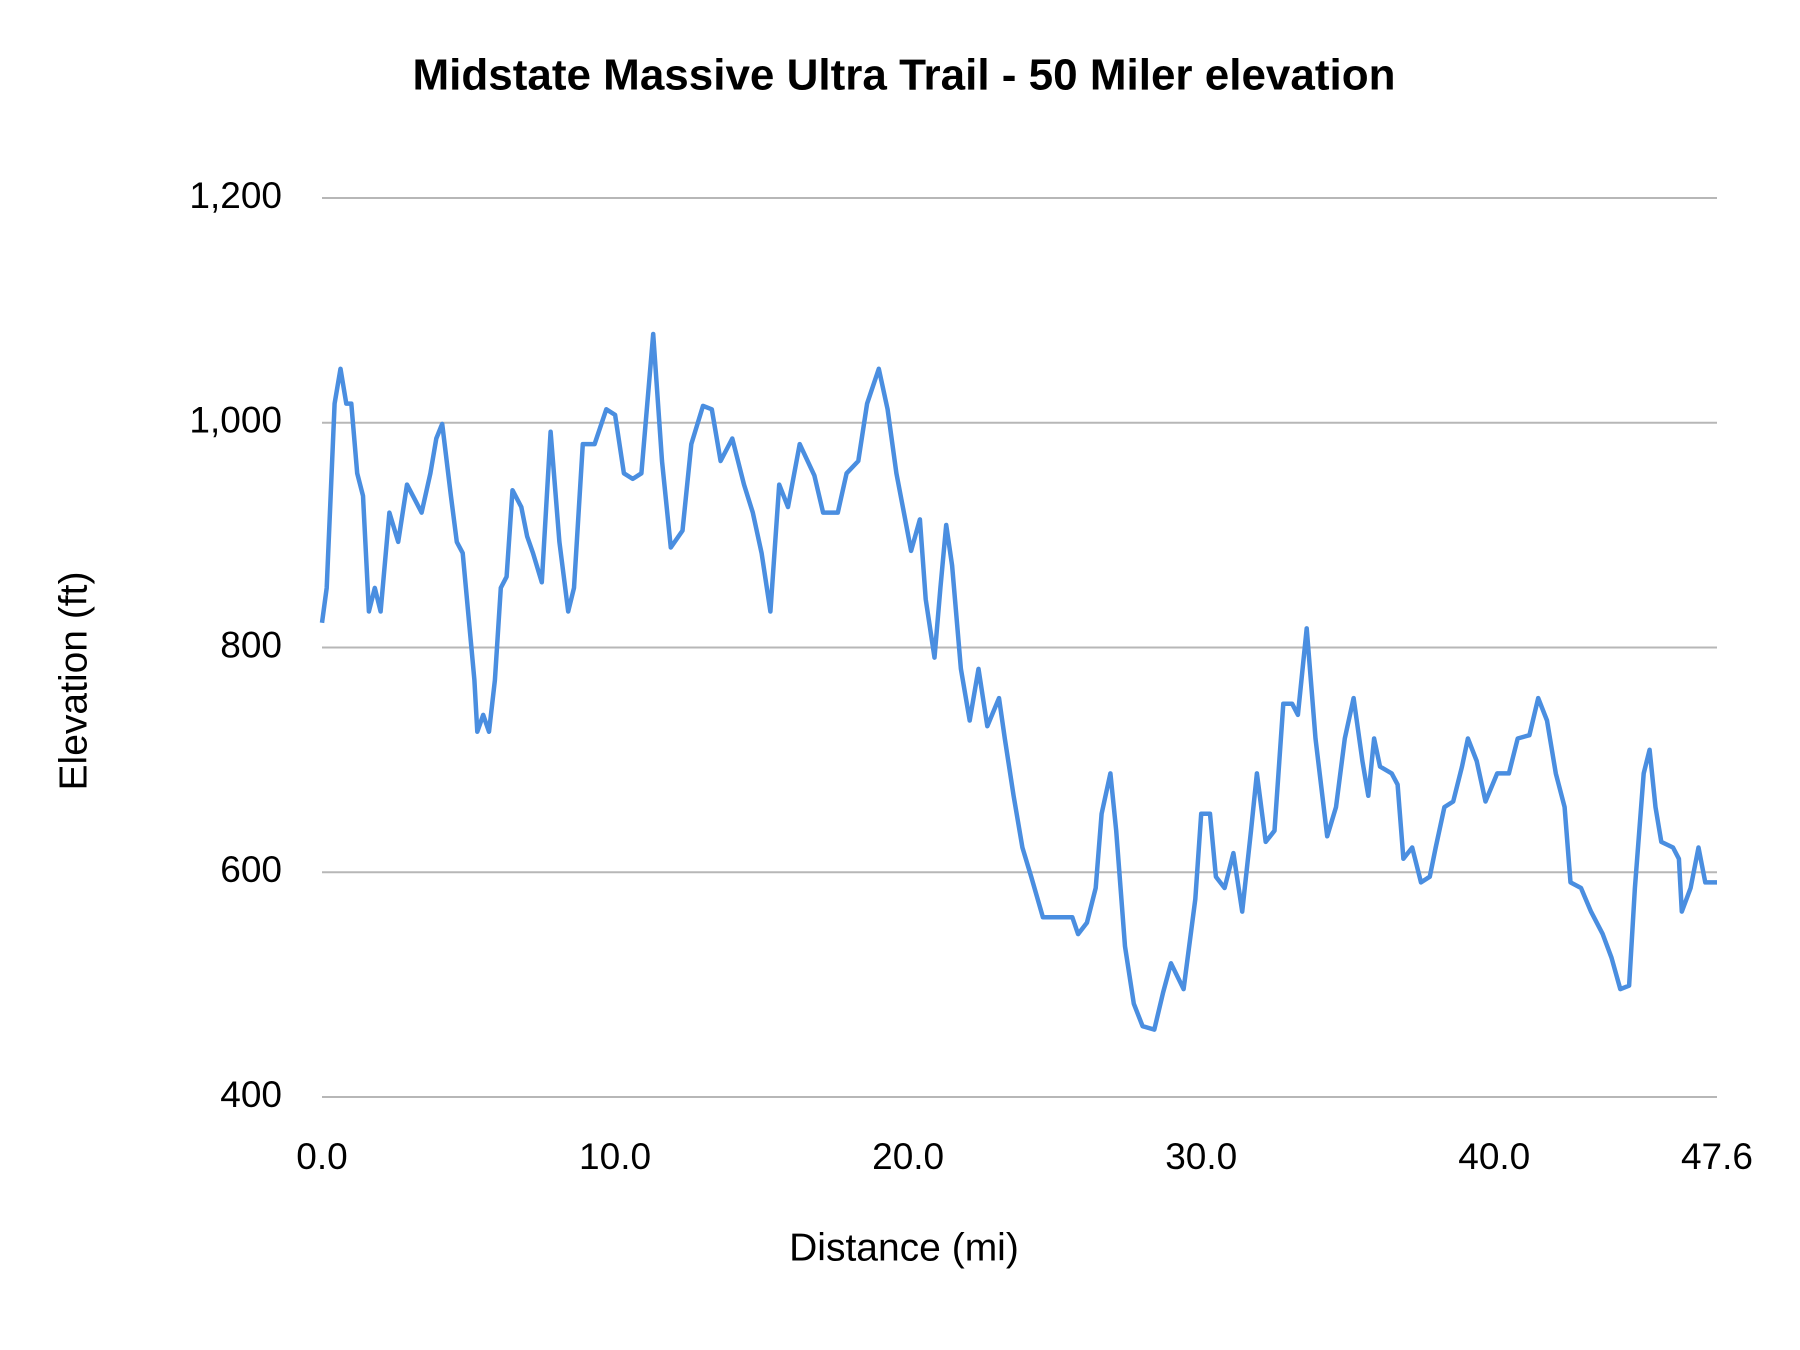 Image resolution: width=1800 pixels, height=1350 pixels. I want to click on y-tick-label: 400, so click(251, 1094).